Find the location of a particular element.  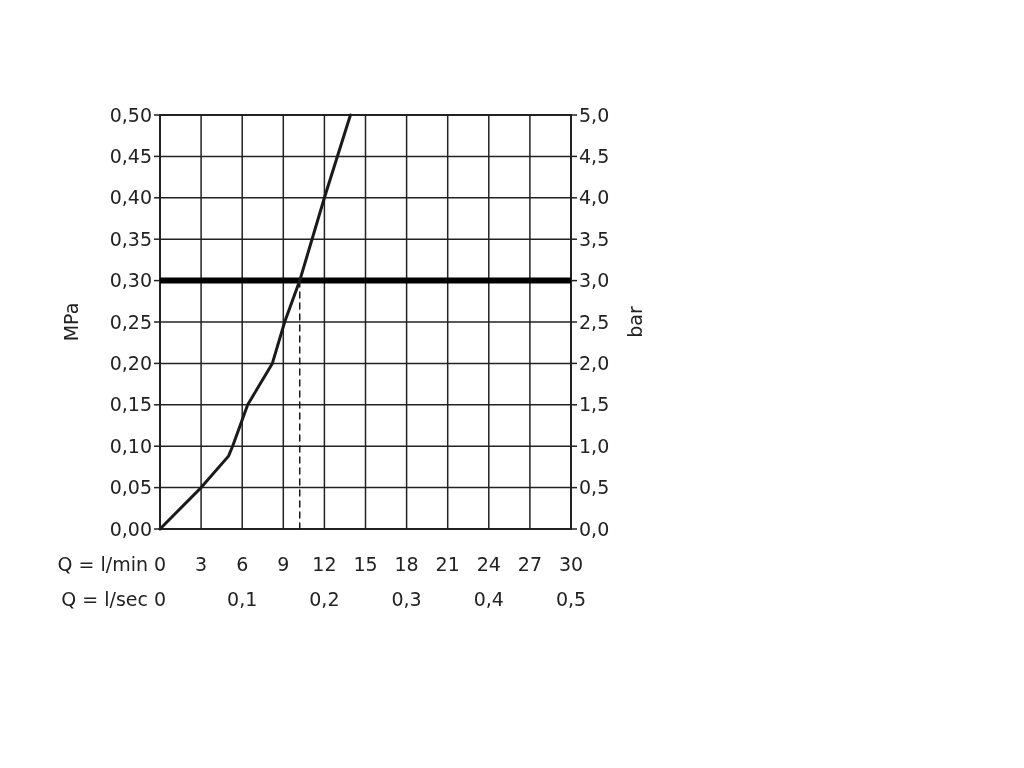

x2-axis-title: Q = l/sec is located at coordinates (104, 599).